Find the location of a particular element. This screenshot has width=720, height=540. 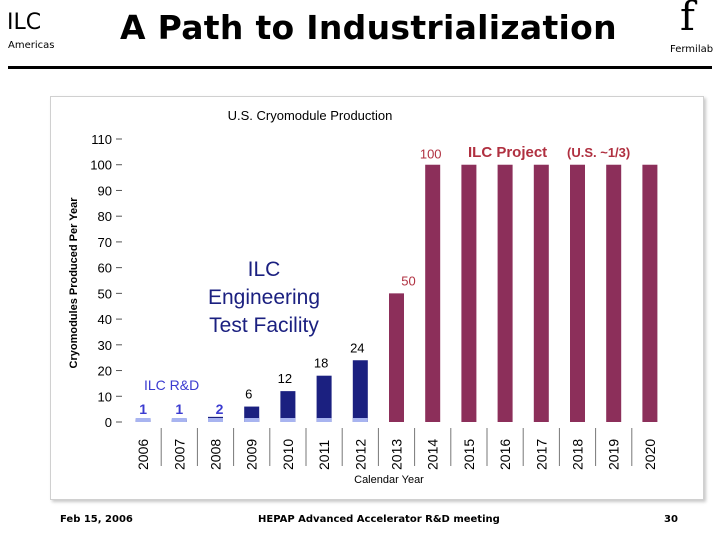

y-axis-label: Cryomodules Produced Per Year is located at coordinates (74, 283).